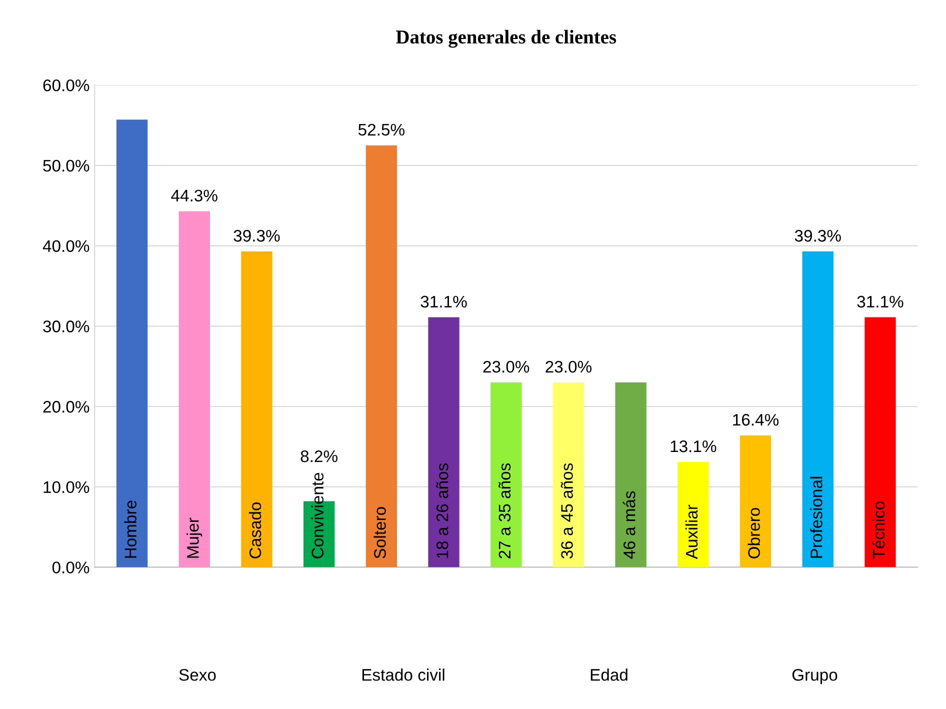  I want to click on x-tick-label: Conviviente, so click(317, 515).